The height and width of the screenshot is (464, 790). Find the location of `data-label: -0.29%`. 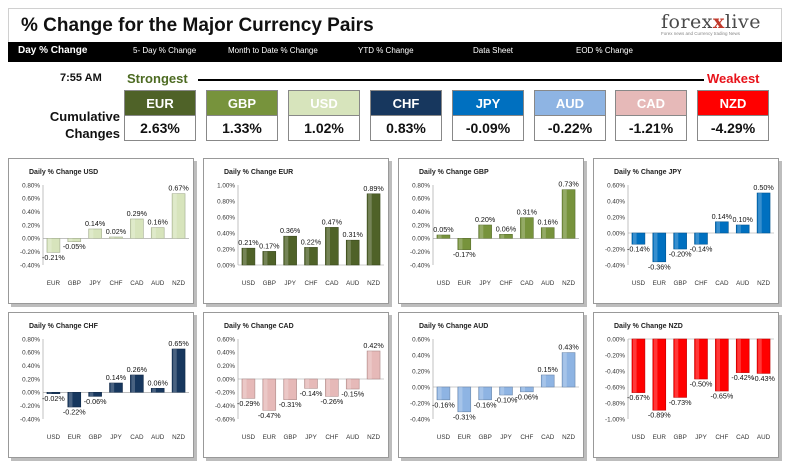

data-label: -0.29% is located at coordinates (248, 403).